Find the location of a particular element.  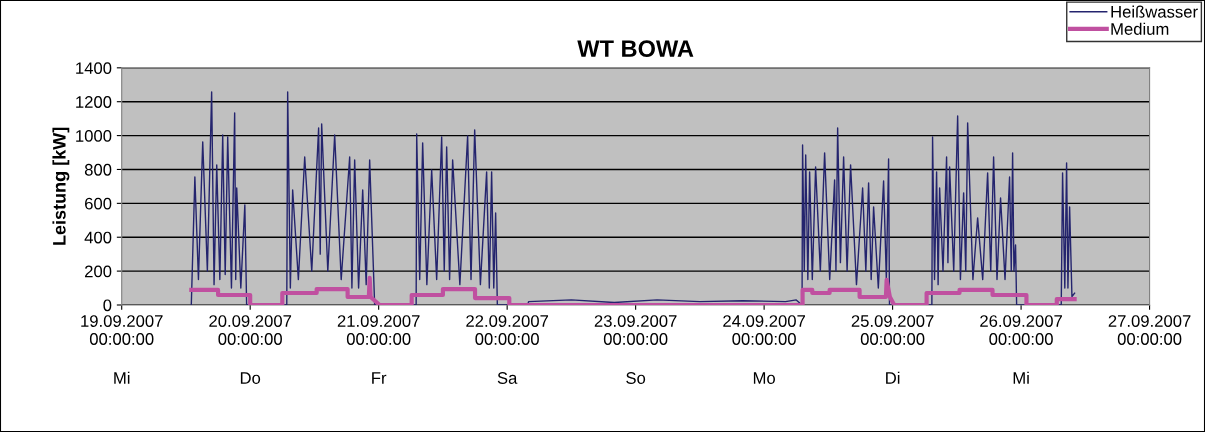

text: So is located at coordinates (636, 378).